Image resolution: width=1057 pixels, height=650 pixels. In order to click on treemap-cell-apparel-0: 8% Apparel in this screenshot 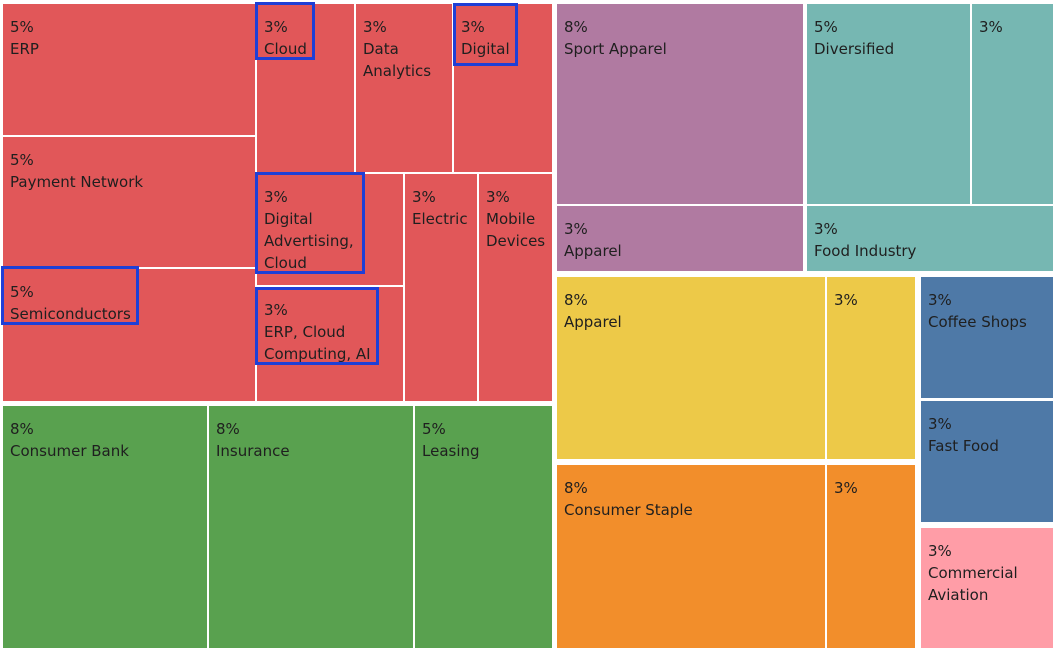, I will do `click(691, 368)`.